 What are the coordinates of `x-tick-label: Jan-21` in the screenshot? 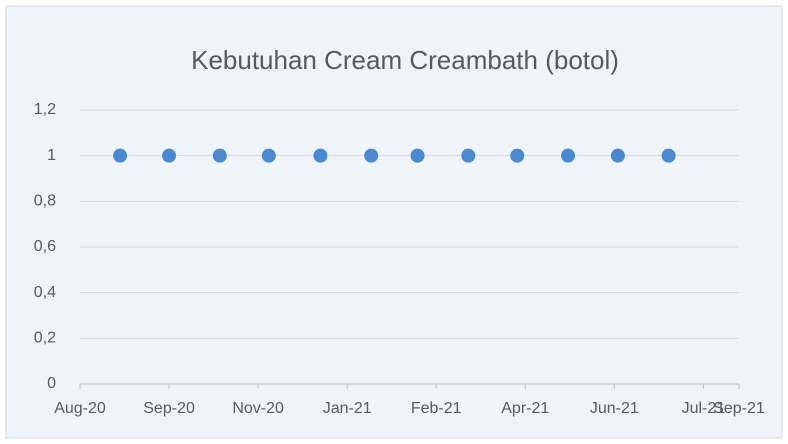 It's located at (347, 408).